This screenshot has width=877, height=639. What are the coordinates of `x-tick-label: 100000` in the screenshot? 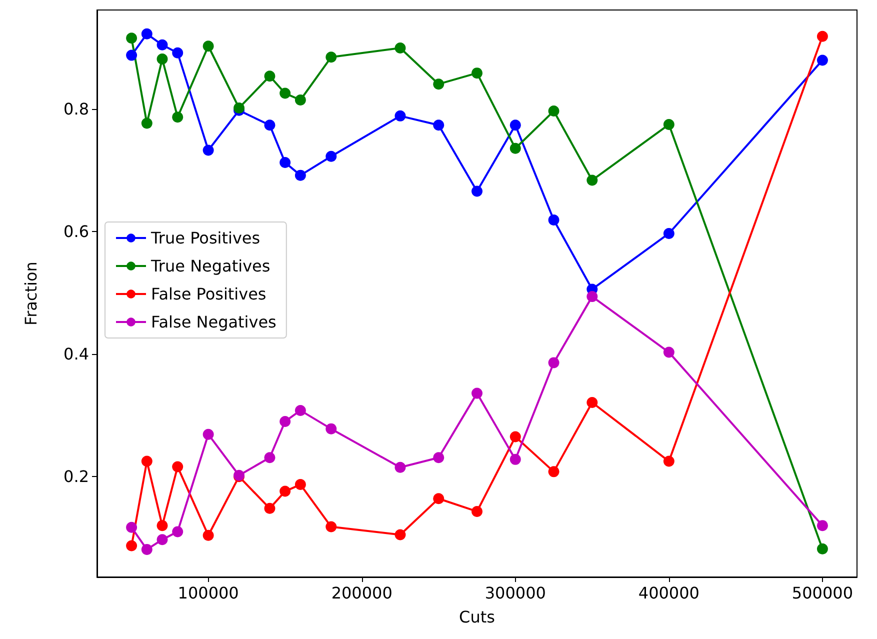 It's located at (208, 593).